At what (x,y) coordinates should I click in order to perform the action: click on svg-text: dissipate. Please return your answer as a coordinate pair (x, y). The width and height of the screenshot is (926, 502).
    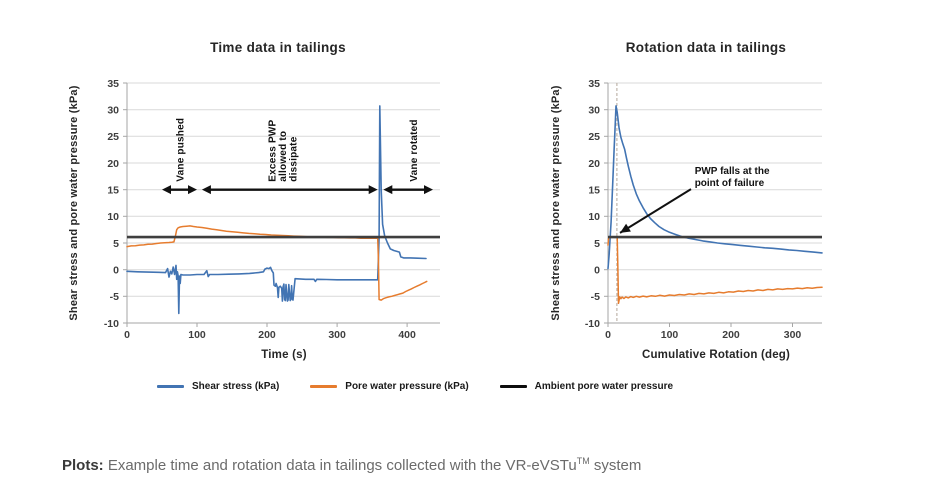
    Looking at the image, I should click on (293, 158).